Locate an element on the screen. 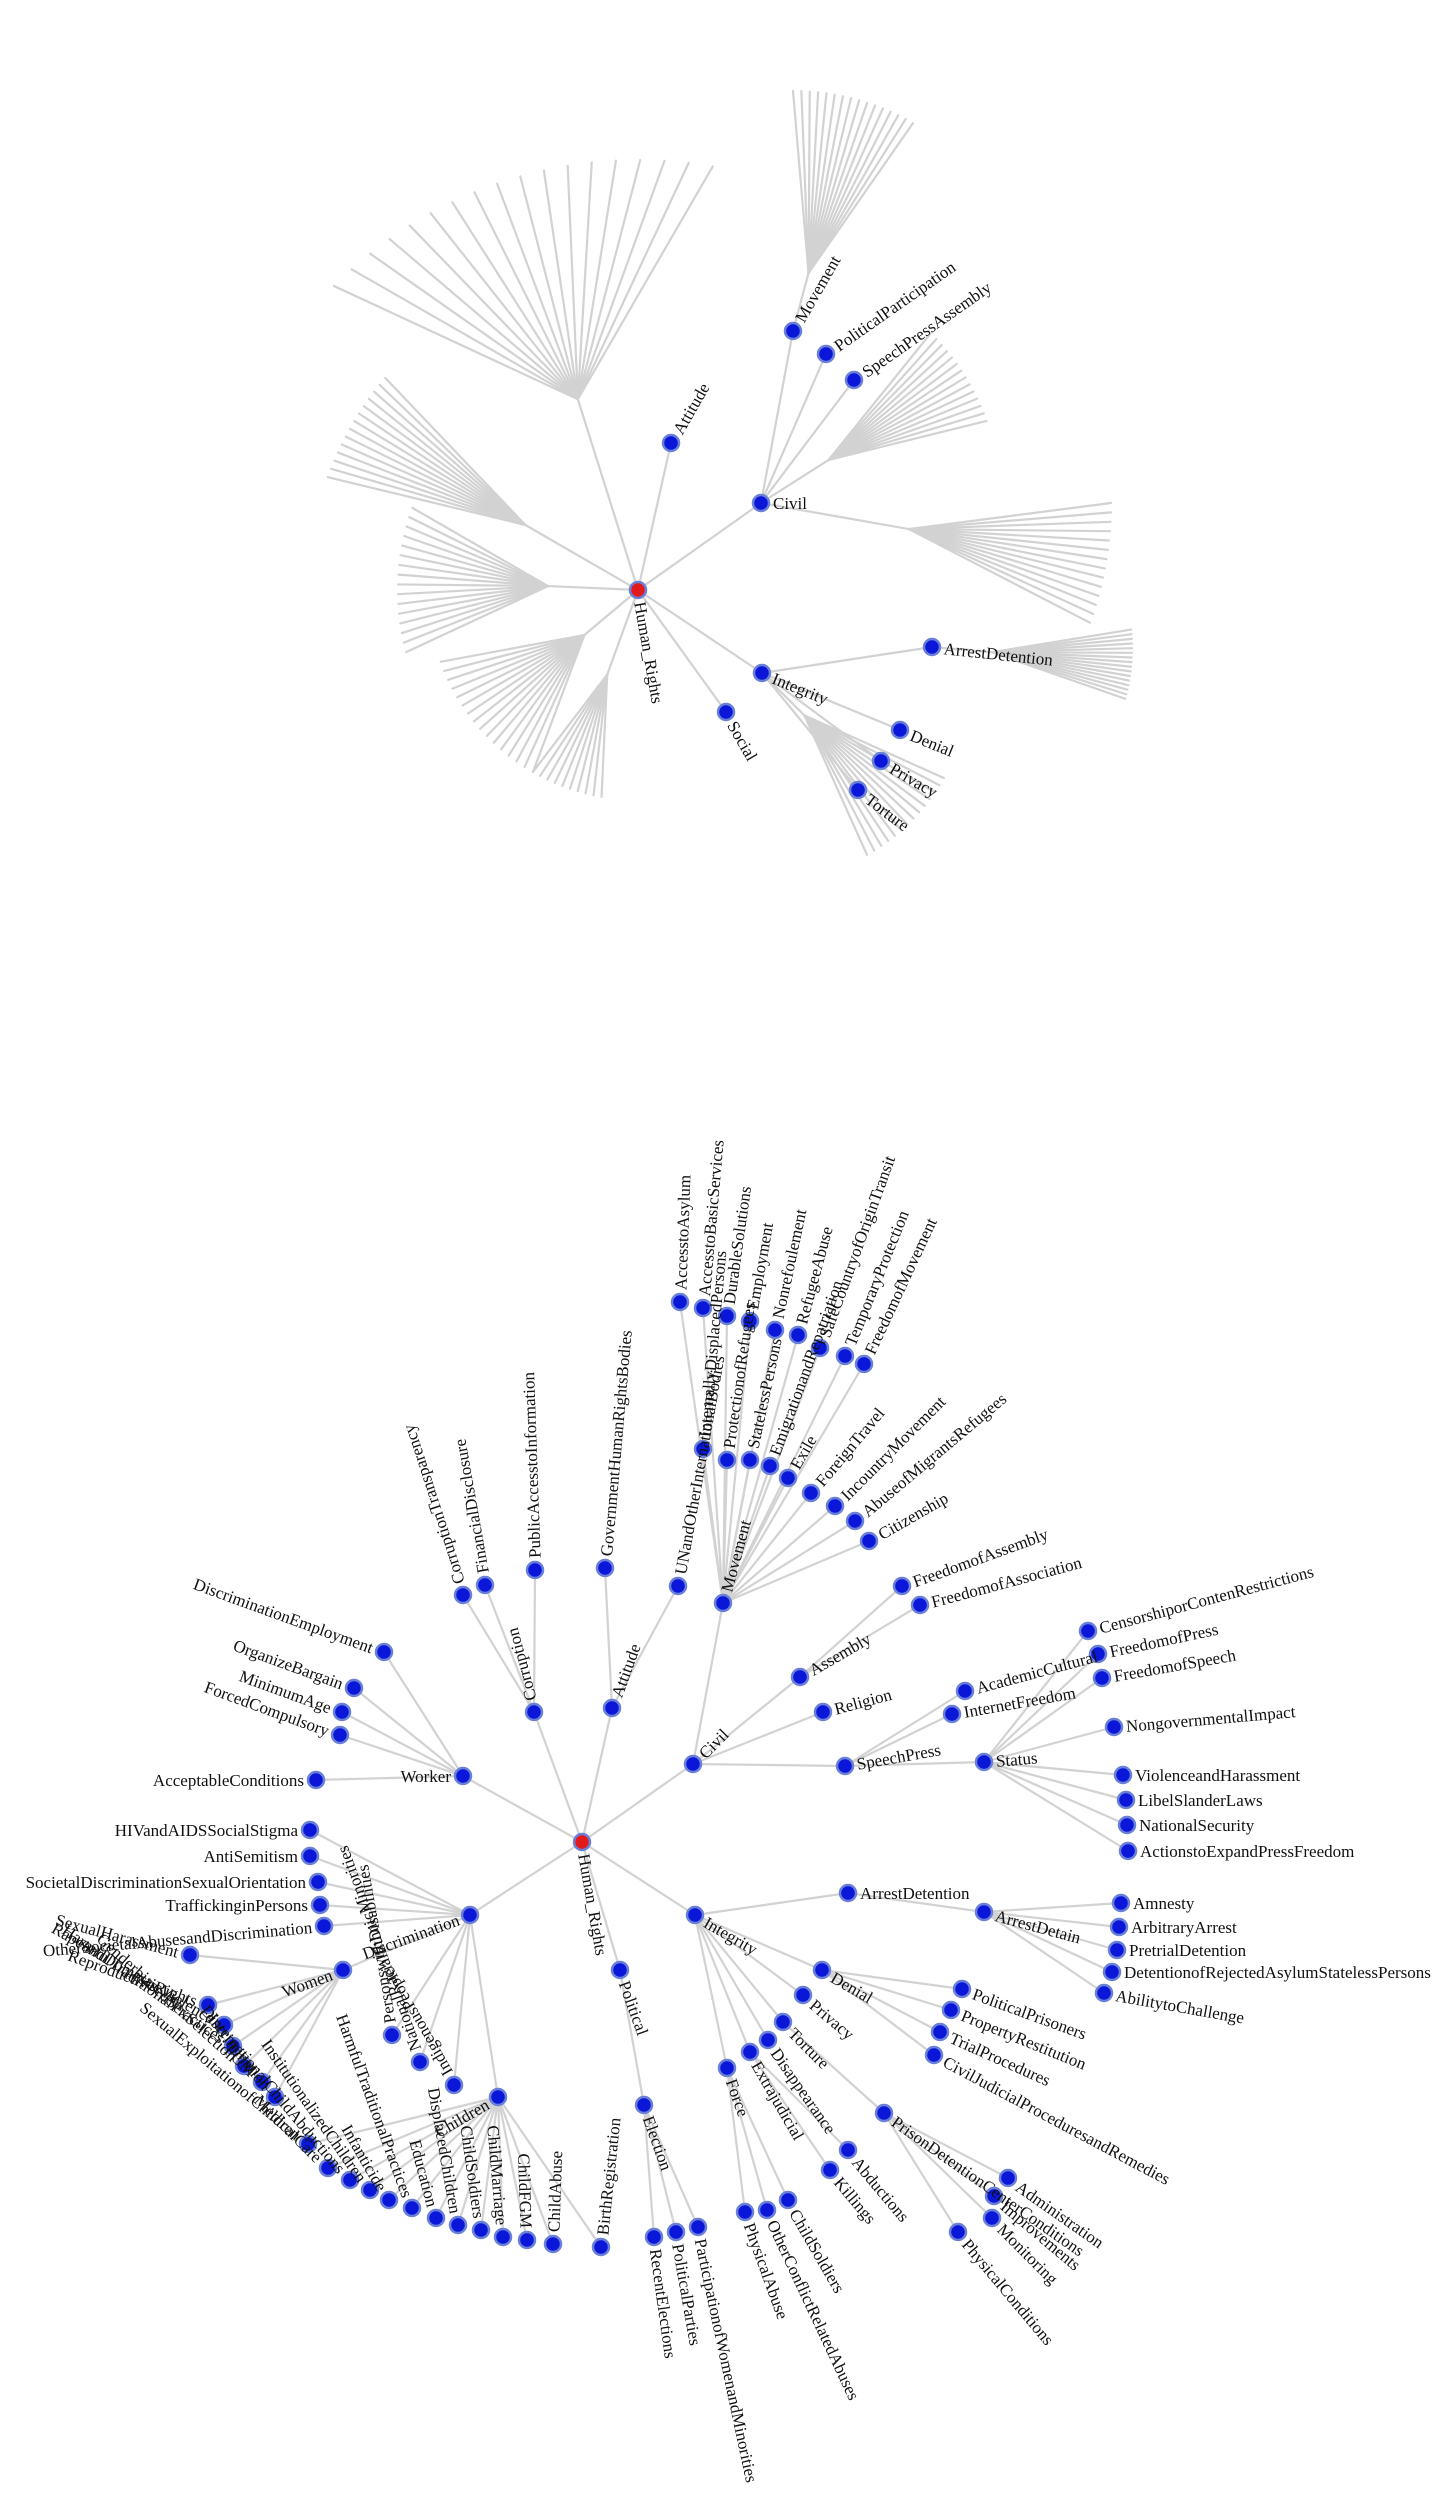 This screenshot has height=2500, width=1444. node-corruption-transparency is located at coordinates (463, 1595).